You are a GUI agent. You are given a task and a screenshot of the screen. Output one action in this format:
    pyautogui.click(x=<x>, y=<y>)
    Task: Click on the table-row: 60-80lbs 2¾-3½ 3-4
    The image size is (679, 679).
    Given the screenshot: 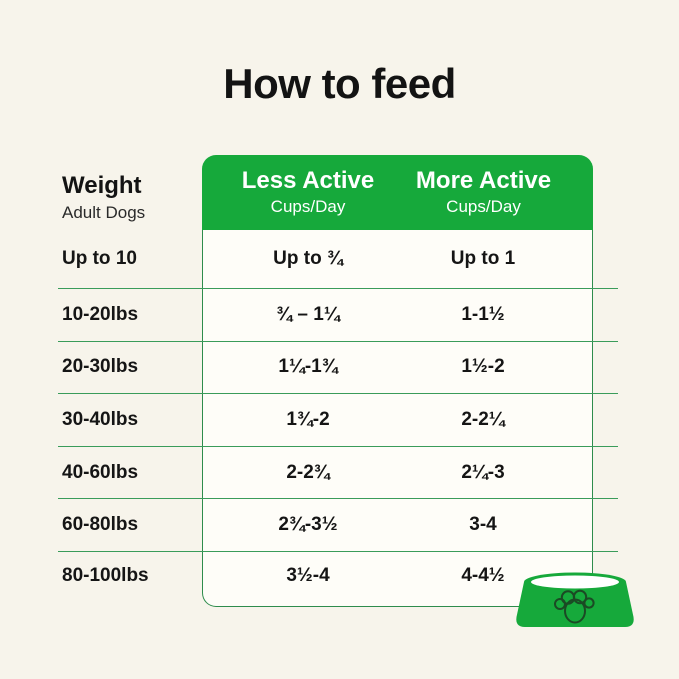 What is the action you would take?
    pyautogui.click(x=338, y=525)
    